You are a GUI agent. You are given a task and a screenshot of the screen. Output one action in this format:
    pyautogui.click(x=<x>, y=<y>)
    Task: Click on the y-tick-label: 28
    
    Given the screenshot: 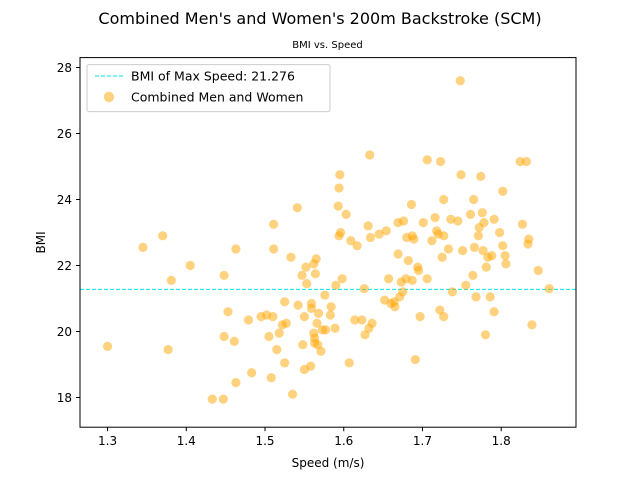 What is the action you would take?
    pyautogui.click(x=64, y=68)
    